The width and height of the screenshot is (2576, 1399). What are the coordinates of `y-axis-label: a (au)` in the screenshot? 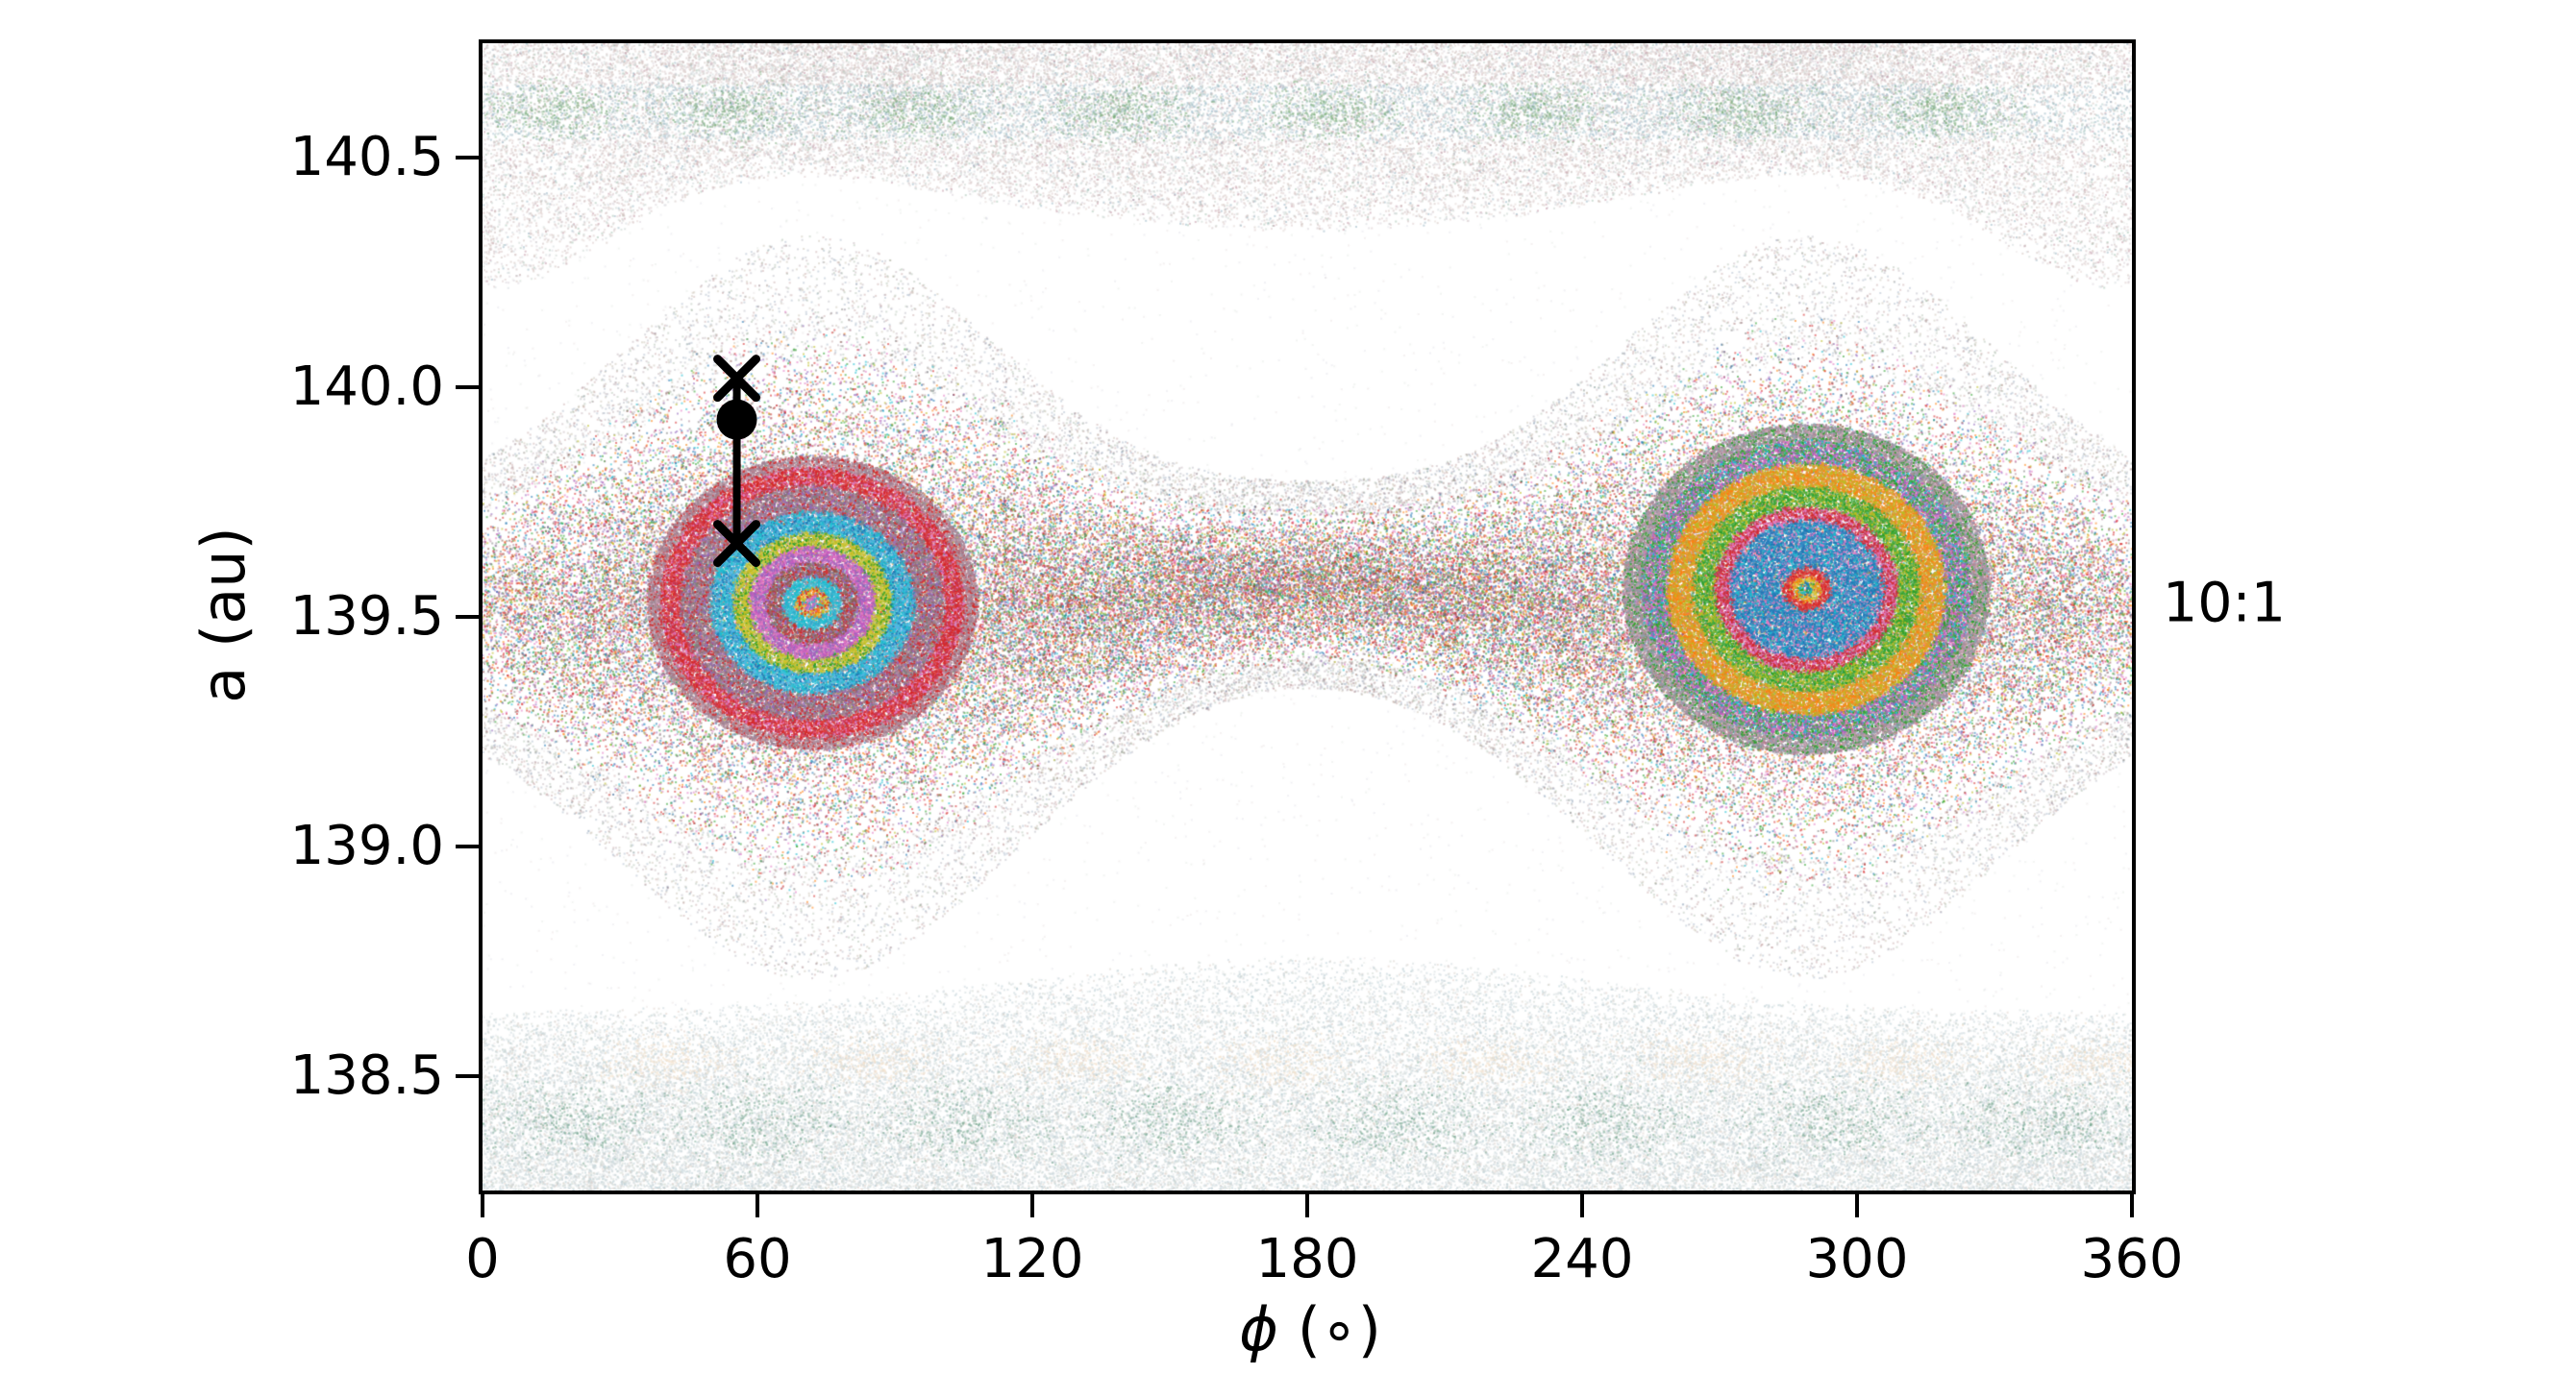 It's located at (223, 615).